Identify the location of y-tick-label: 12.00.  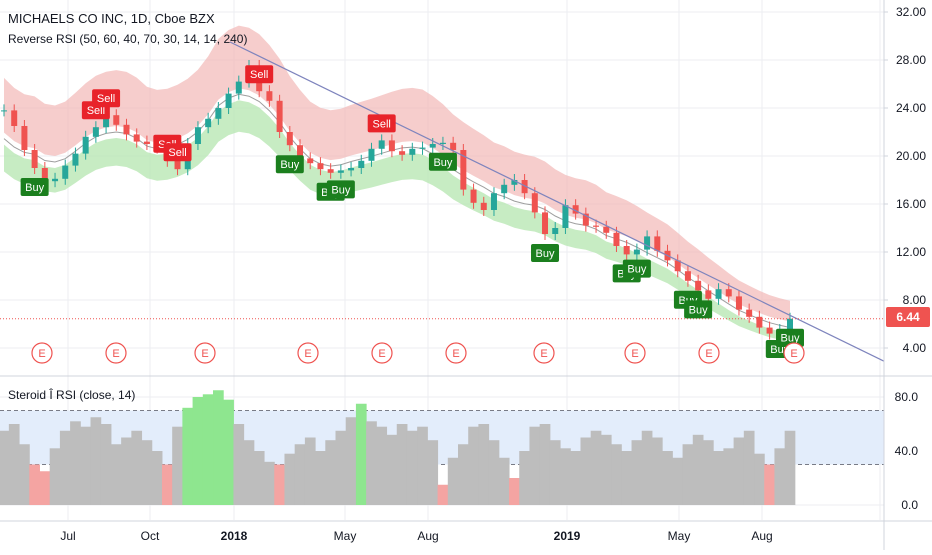
(911, 252).